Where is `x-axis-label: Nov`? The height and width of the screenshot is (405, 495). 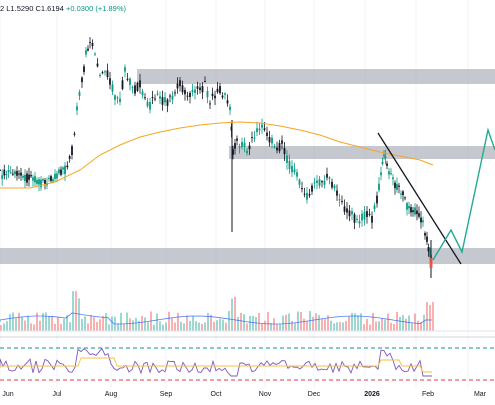 x-axis-label: Nov is located at coordinates (265, 394).